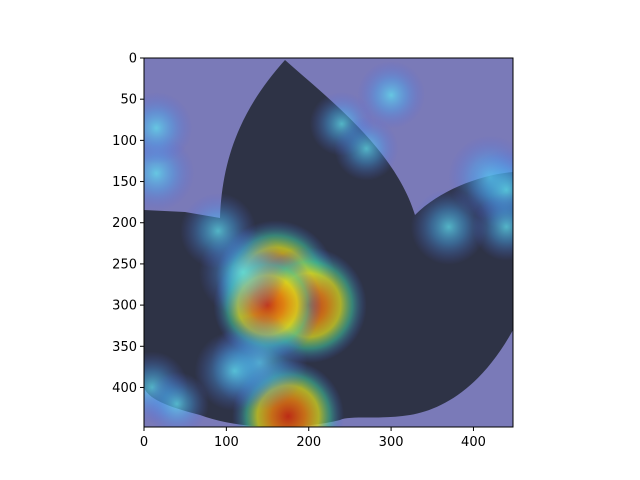 The width and height of the screenshot is (640, 480). I want to click on x-tick-label: 400, so click(473, 442).